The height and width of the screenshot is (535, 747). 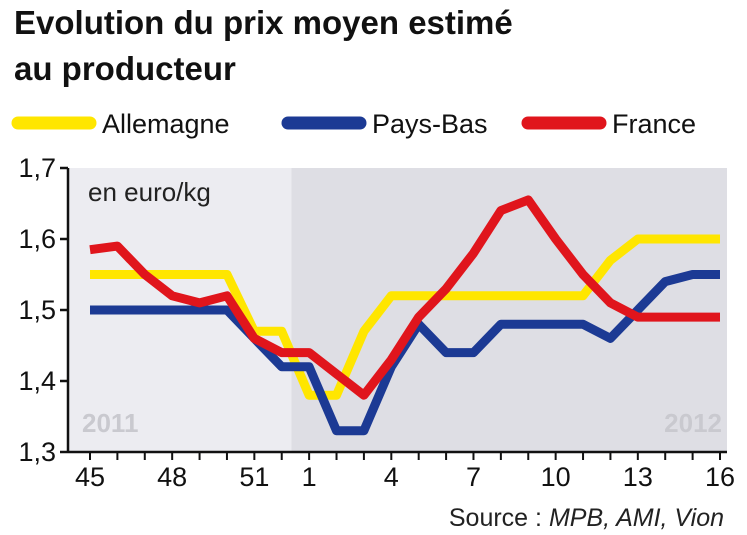 What do you see at coordinates (254, 477) in the screenshot?
I see `x-tick-label: 51` at bounding box center [254, 477].